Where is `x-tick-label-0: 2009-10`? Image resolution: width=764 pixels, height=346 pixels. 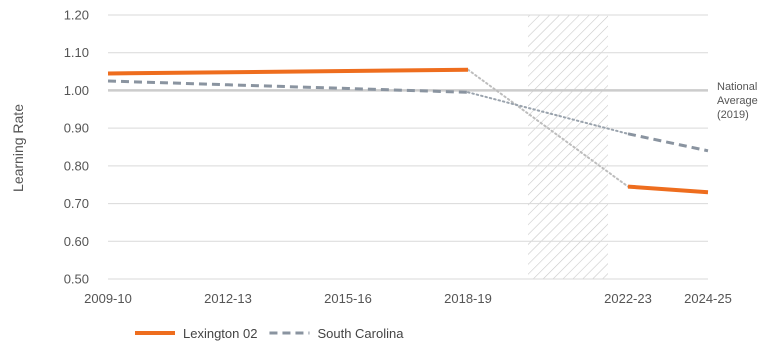 x-tick-label-0: 2009-10 is located at coordinates (108, 298).